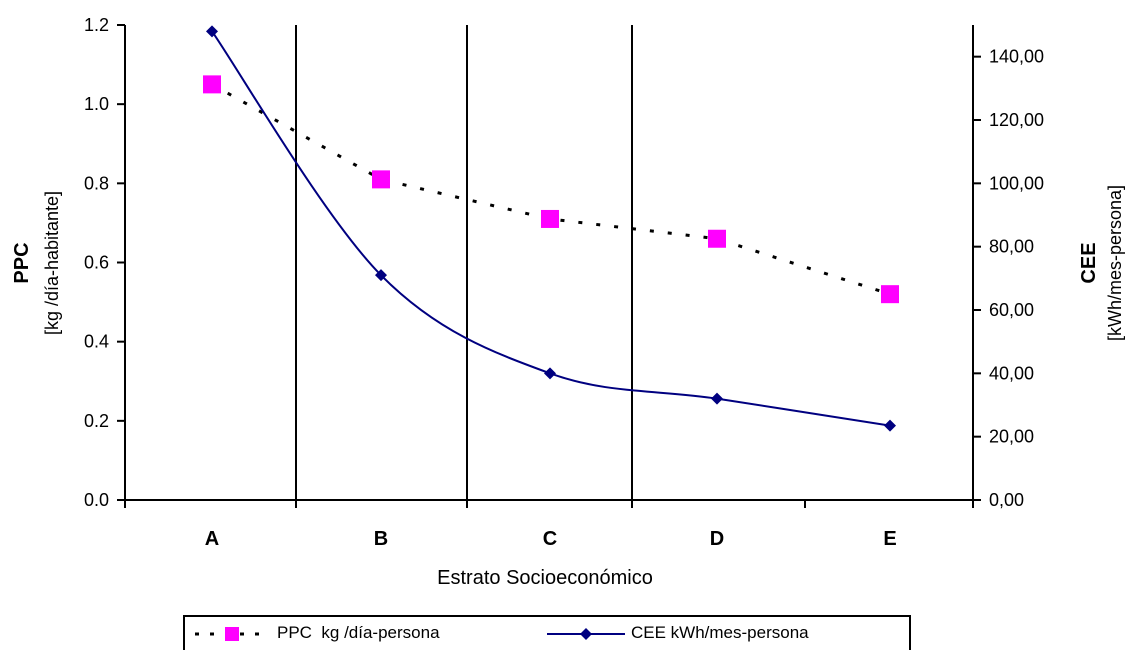  Describe the element at coordinates (96, 183) in the screenshot. I see `left-tick-label: 0.8` at that location.